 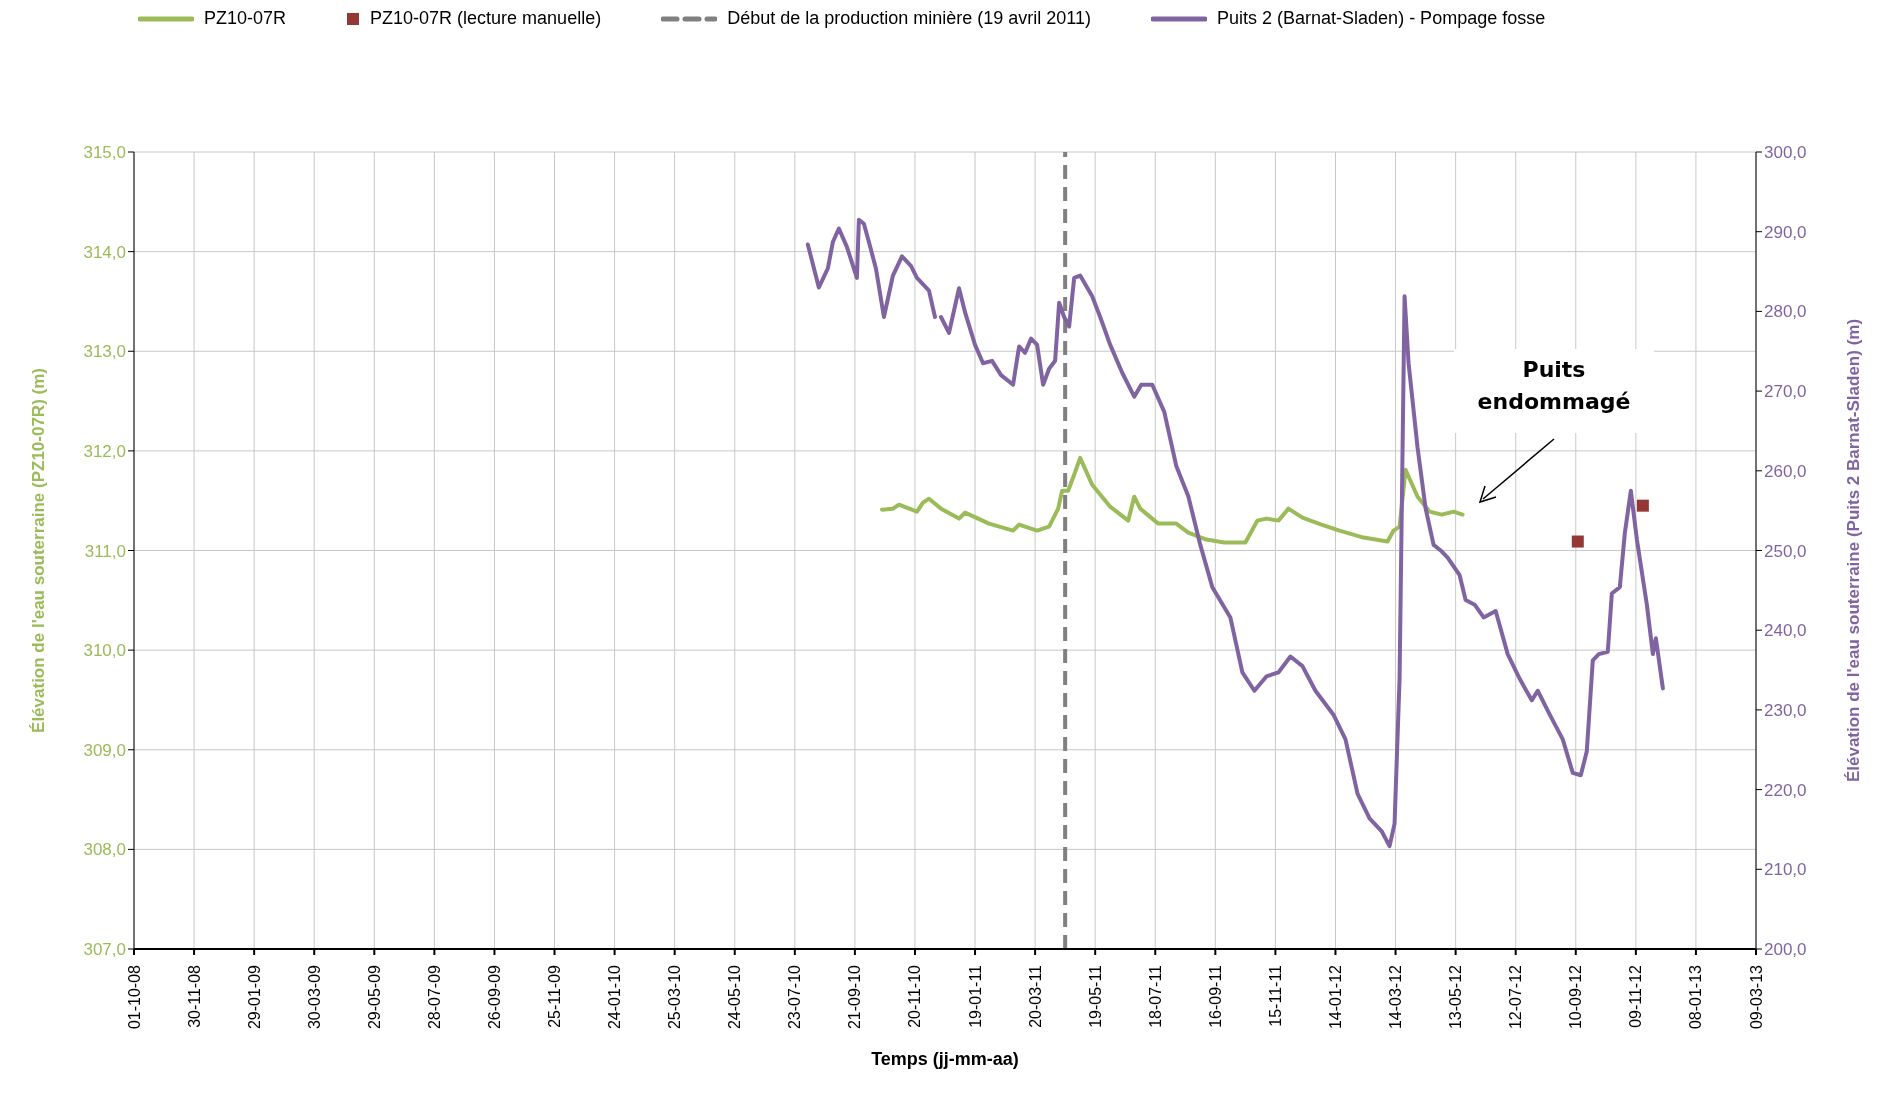 I want to click on y-tick-label: 313,0, so click(x=104, y=352).